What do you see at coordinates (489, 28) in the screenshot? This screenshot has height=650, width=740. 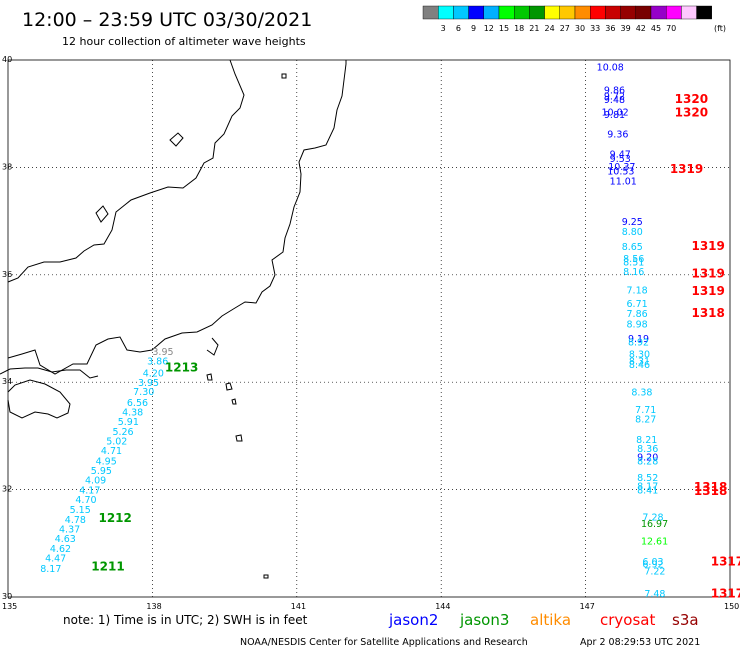 I see `legend-tick-label: 12` at bounding box center [489, 28].